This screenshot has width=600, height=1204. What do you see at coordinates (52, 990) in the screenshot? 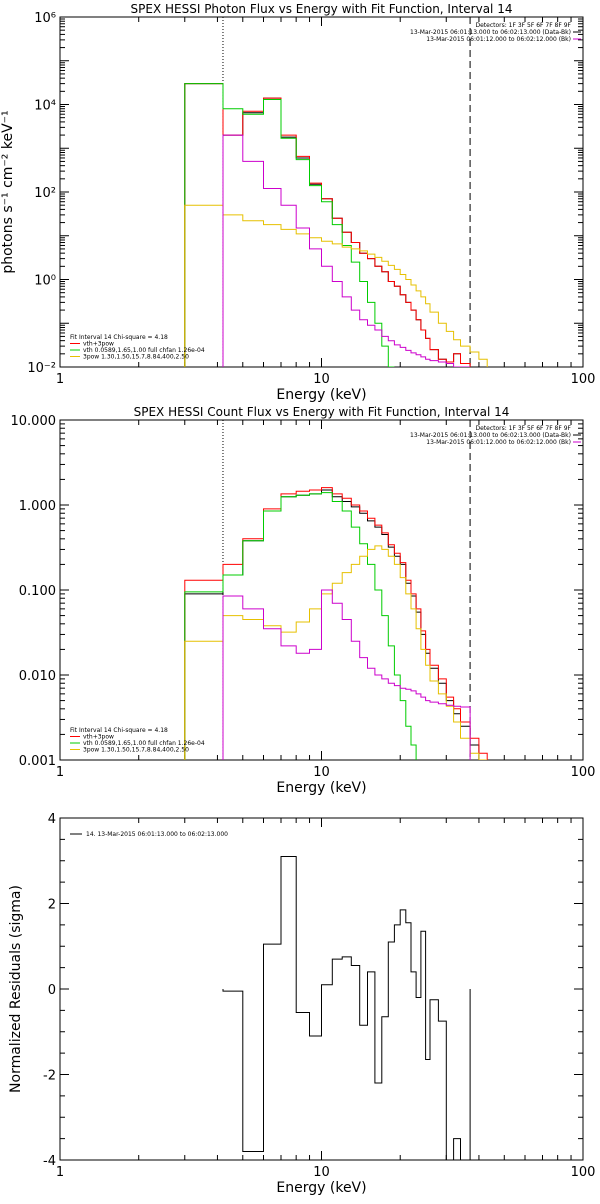
I see `y-tick-label: 0` at bounding box center [52, 990].